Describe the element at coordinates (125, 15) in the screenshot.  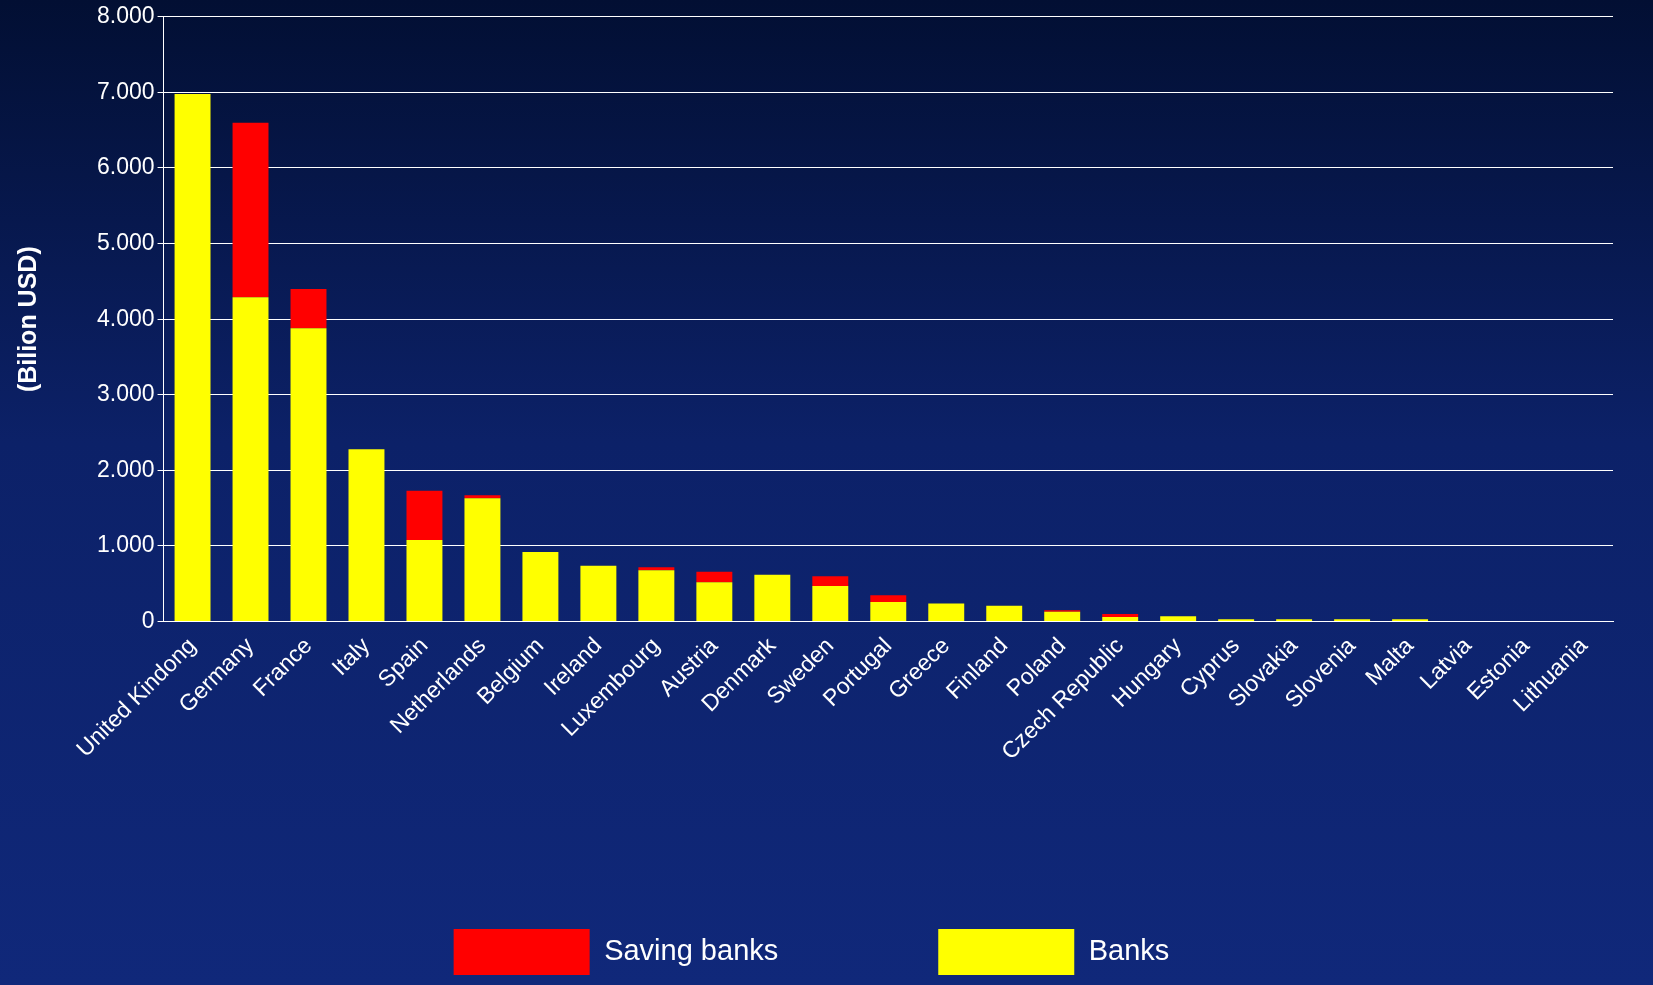
I see `y-tick-label: 8.000` at that location.